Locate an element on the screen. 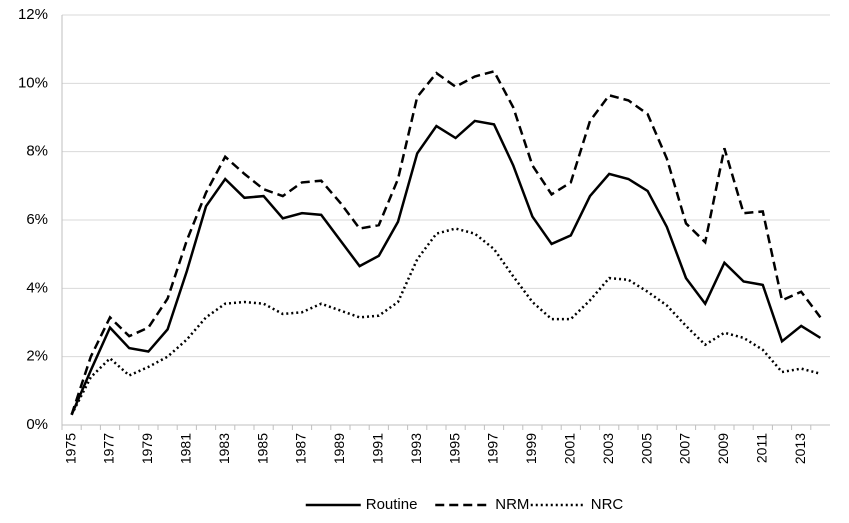 The width and height of the screenshot is (849, 523). x-tick-label: 2011 is located at coordinates (762, 448).